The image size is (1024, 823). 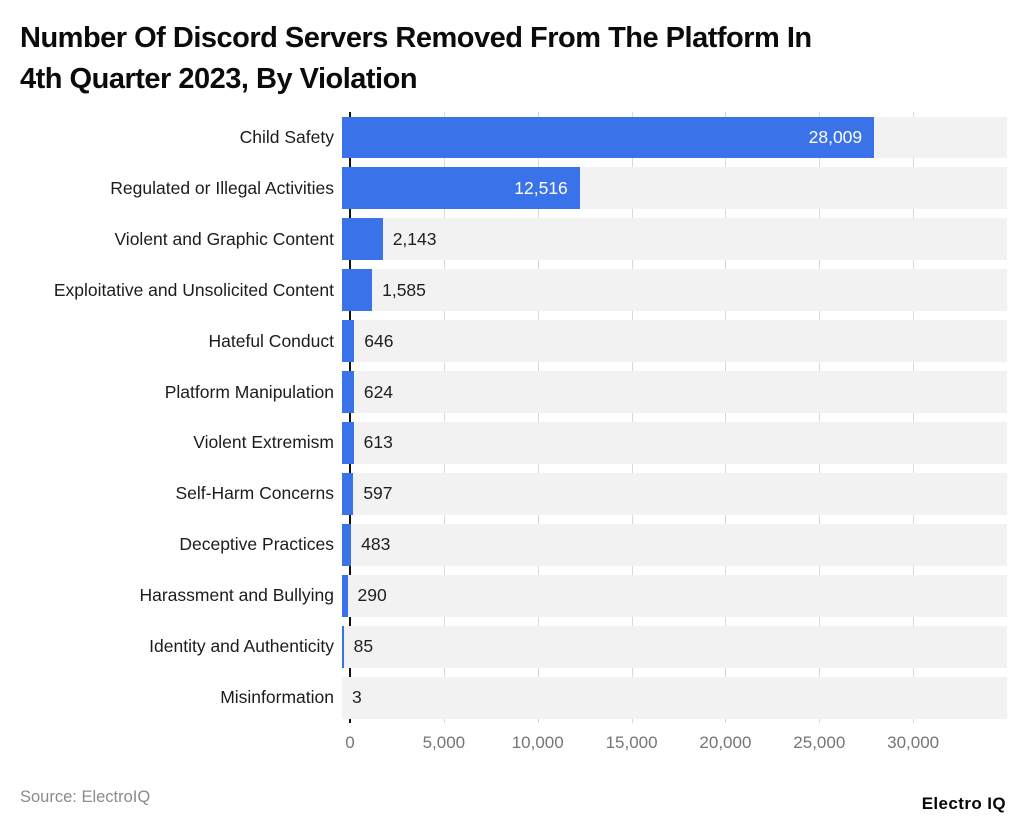 I want to click on category-label: Hateful Conduct, so click(x=271, y=340).